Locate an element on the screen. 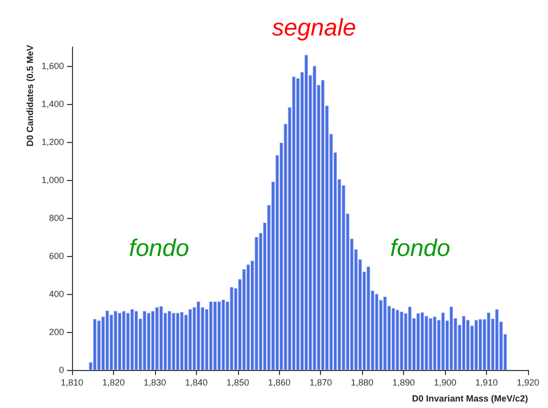  x-tick-label: 1,850 is located at coordinates (238, 383).